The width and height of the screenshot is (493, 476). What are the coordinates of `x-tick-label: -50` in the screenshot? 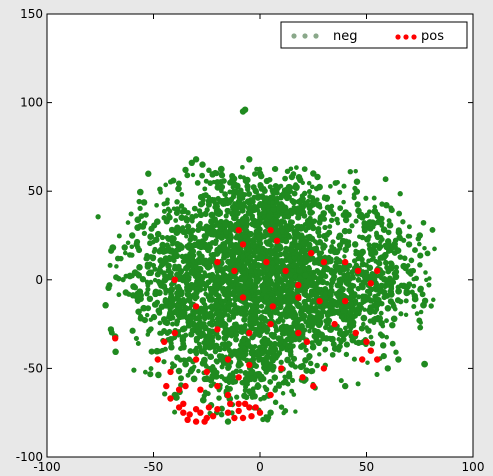 It's located at (154, 467).